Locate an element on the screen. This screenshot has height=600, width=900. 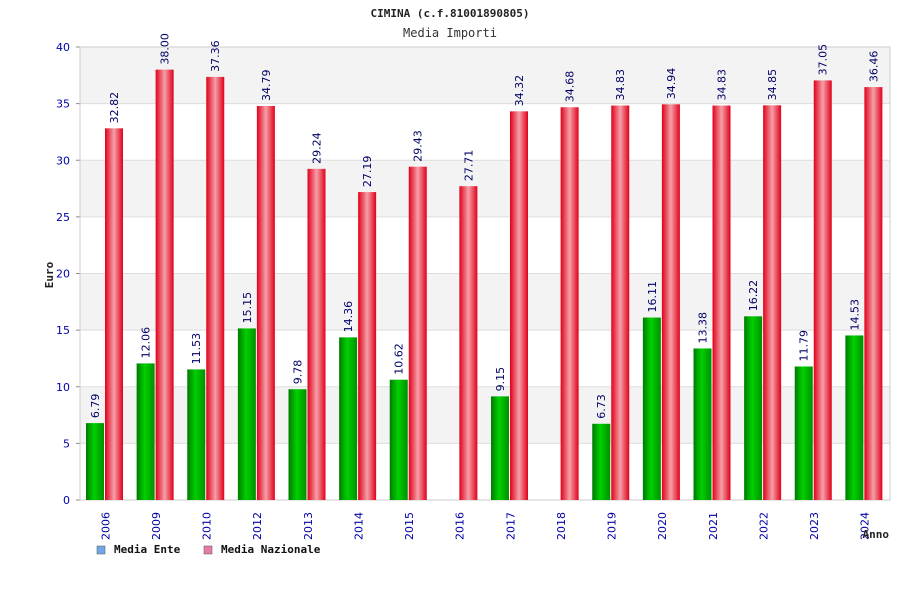
data-label-media-nazionale: 32.82 is located at coordinates (114, 108).